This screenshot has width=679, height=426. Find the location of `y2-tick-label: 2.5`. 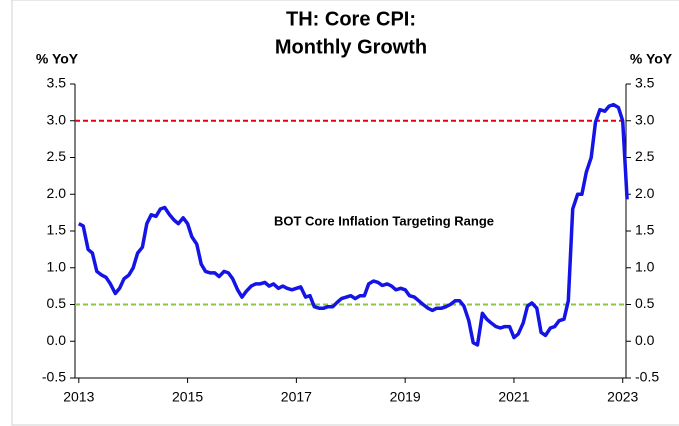

y2-tick-label: 2.5 is located at coordinates (645, 156).